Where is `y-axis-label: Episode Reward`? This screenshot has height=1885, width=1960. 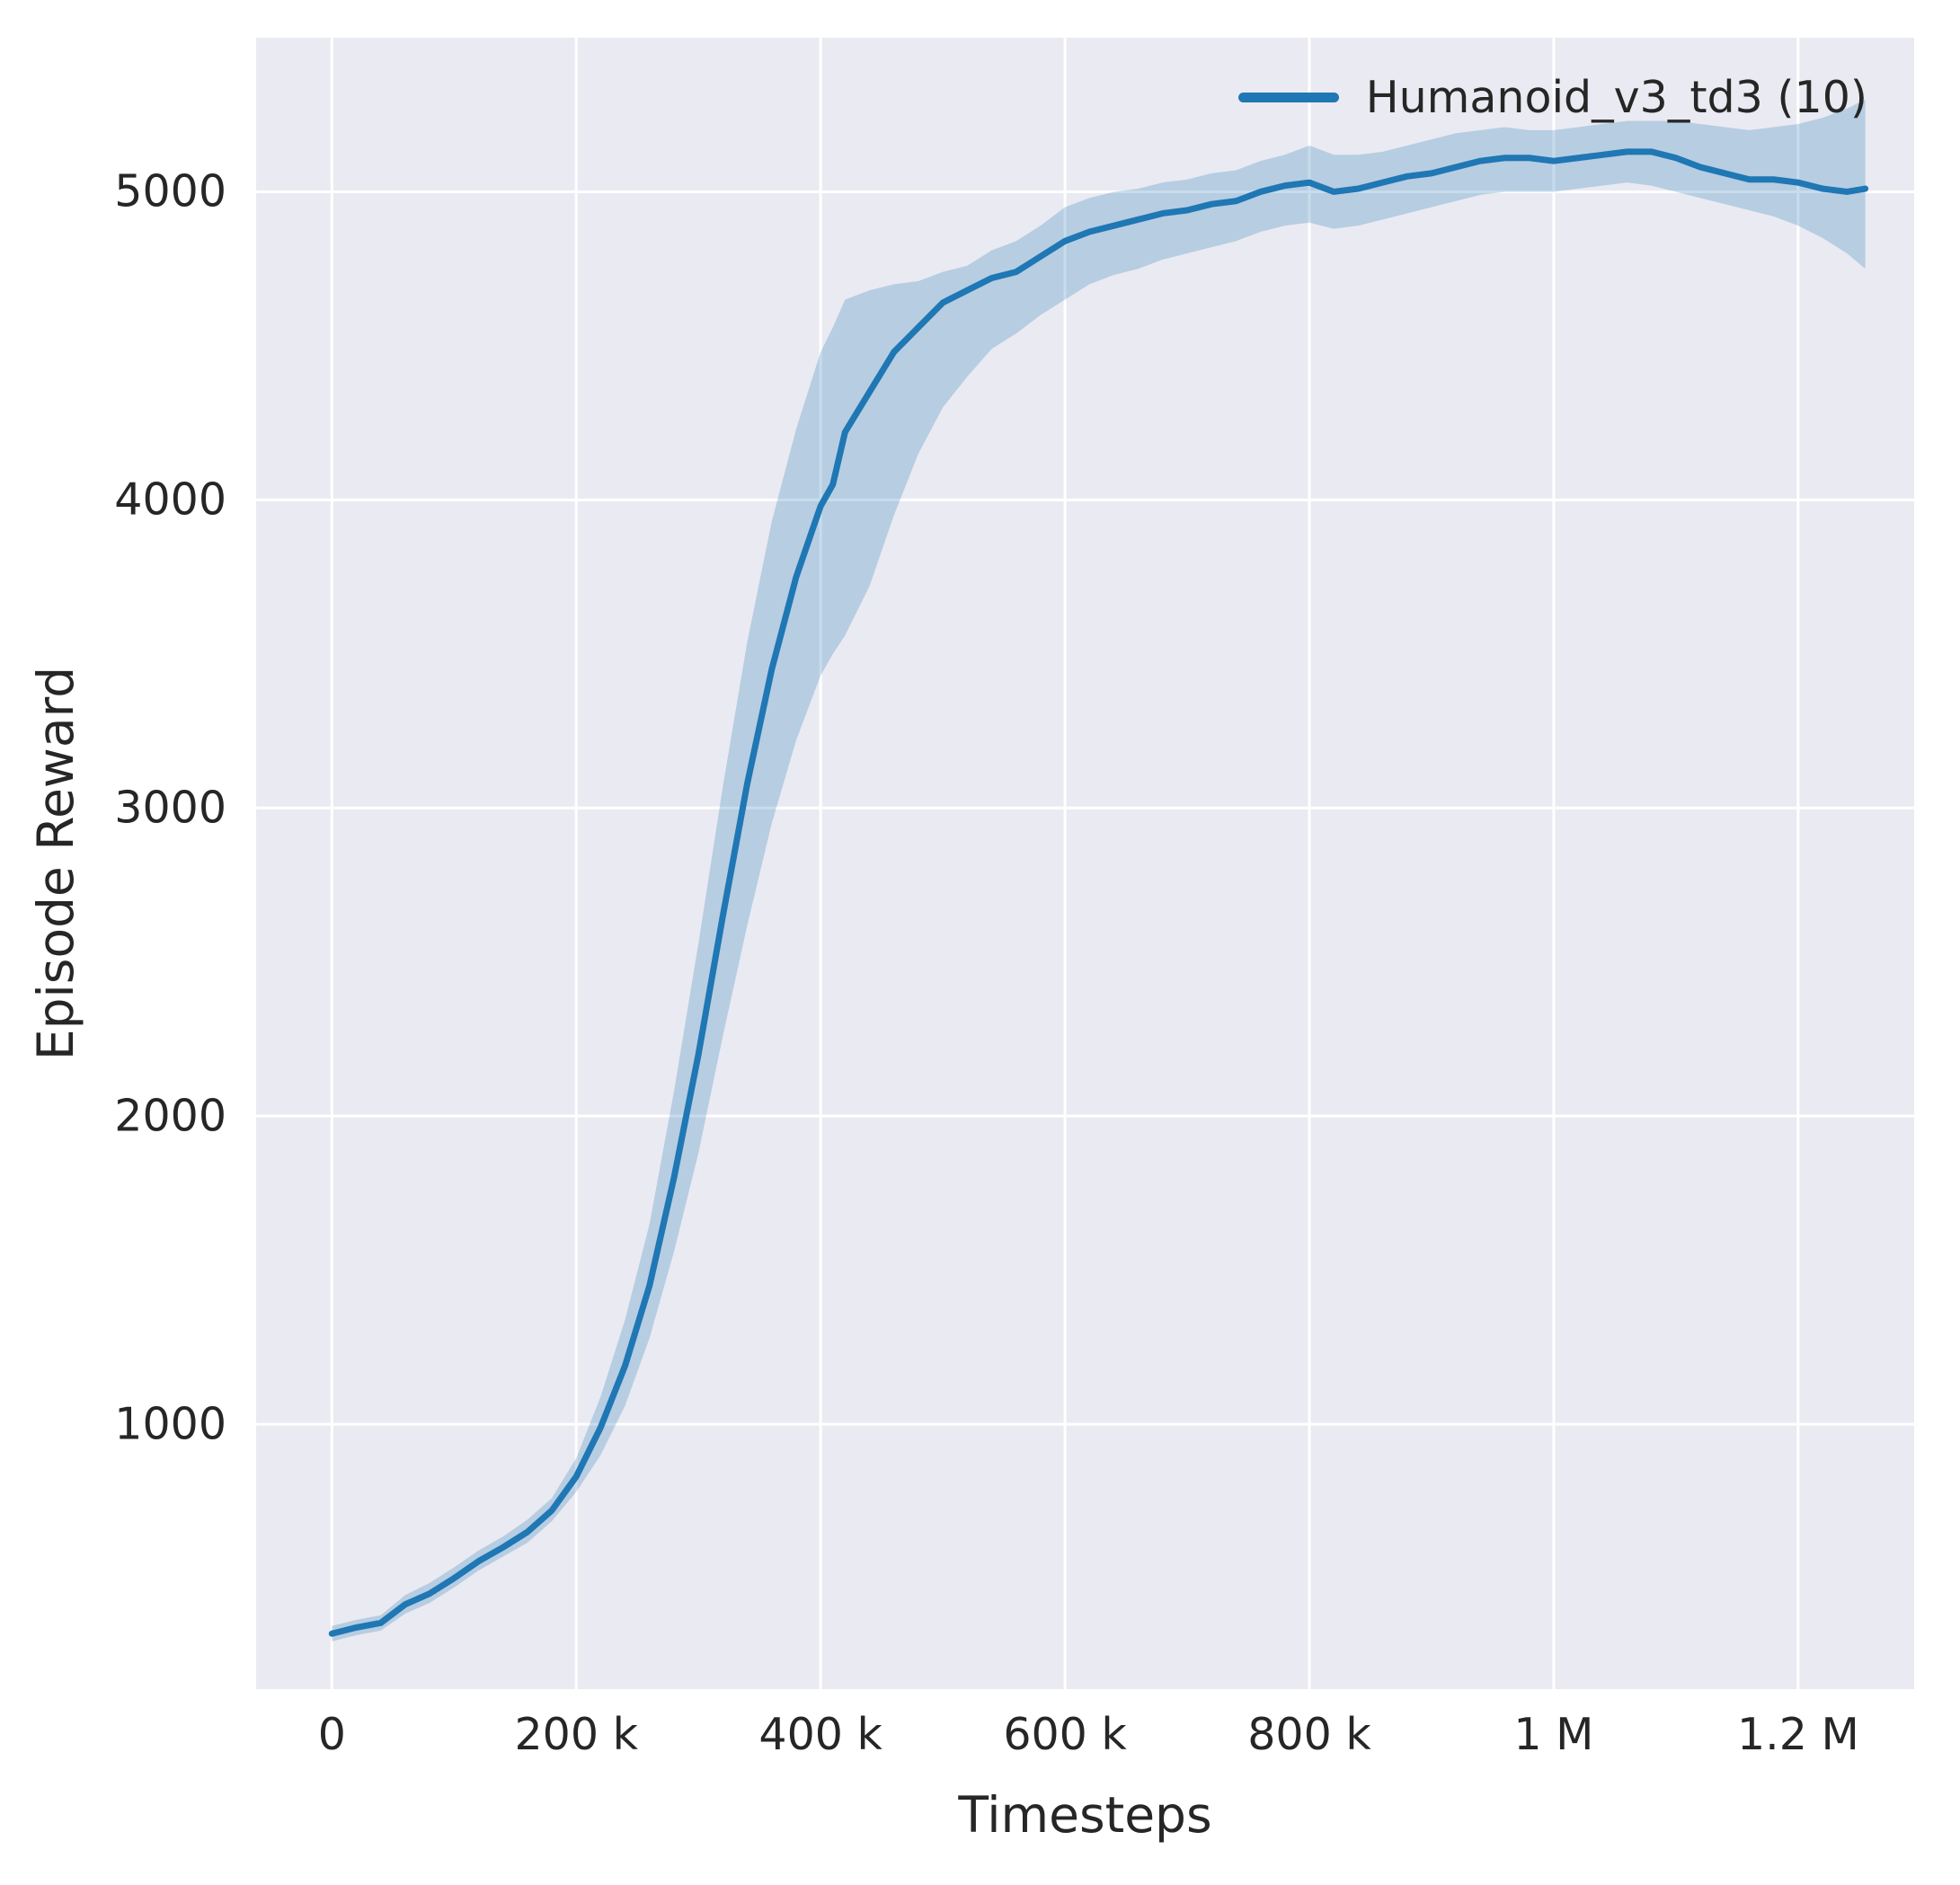
y-axis-label: Episode Reward is located at coordinates (56, 863).